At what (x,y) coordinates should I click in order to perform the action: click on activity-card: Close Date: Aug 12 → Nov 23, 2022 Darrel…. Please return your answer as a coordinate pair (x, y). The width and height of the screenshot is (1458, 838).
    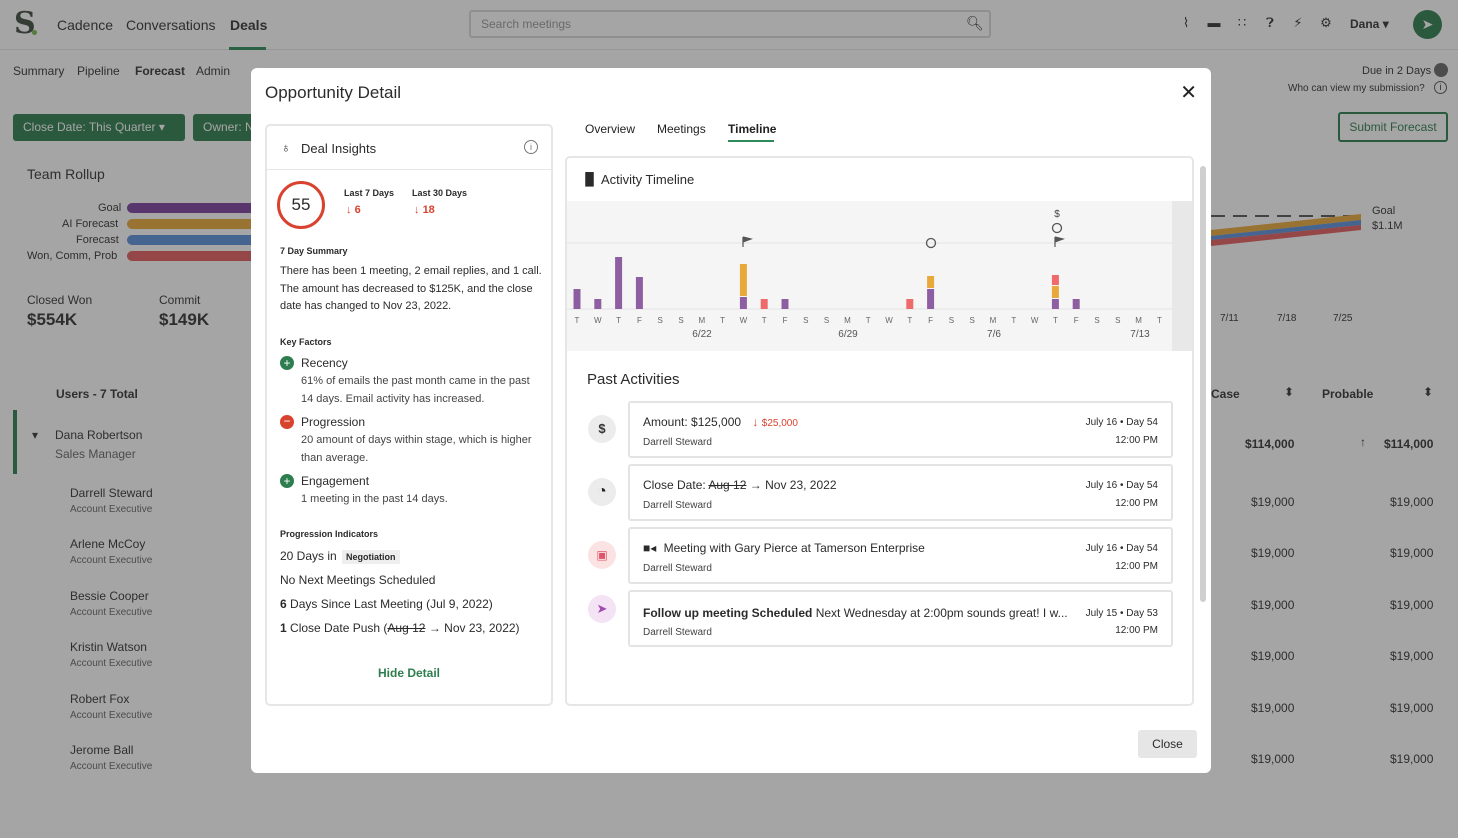
    Looking at the image, I should click on (900, 492).